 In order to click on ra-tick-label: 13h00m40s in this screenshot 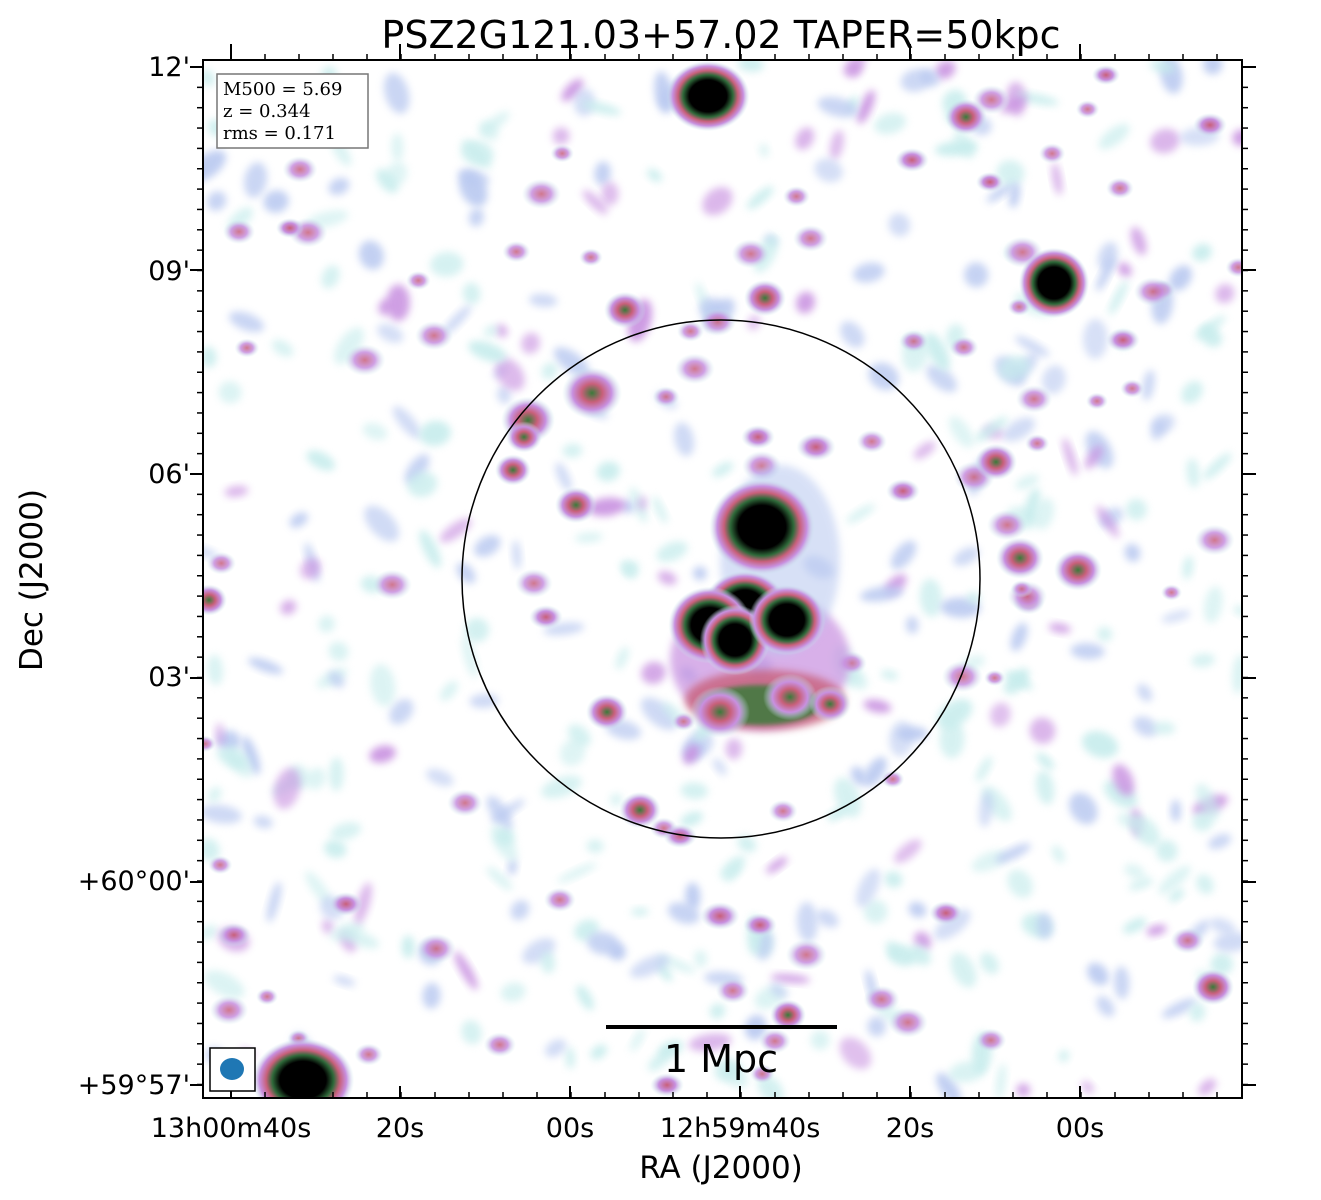, I will do `click(231, 1128)`.